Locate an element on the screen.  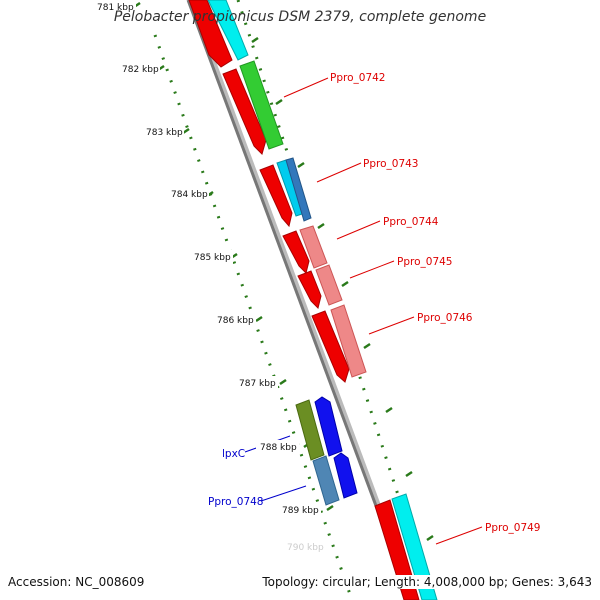
ruler-label: 785 kbp is located at coordinates (212, 258).